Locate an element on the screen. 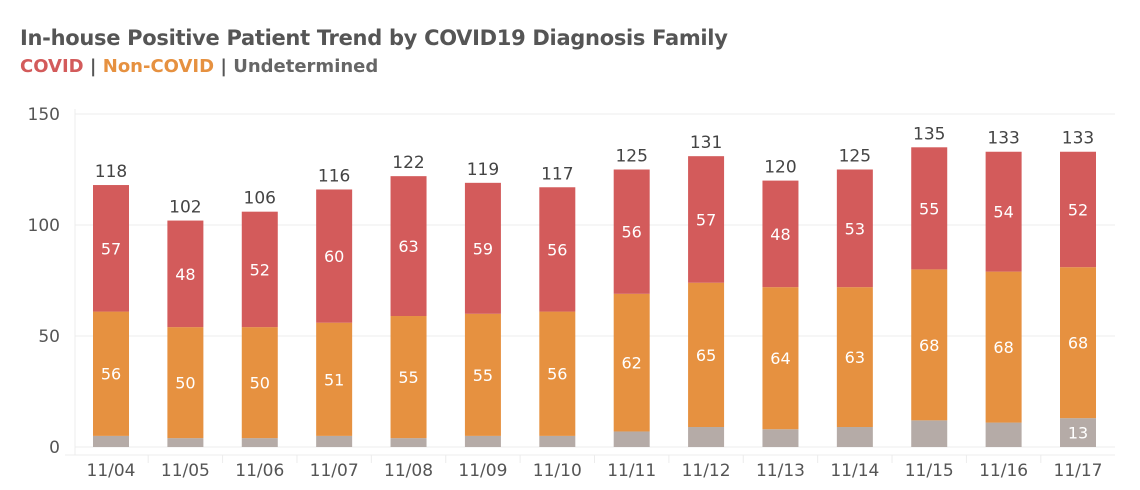 This screenshot has height=490, width=1140. data-label: 50 is located at coordinates (185, 383).